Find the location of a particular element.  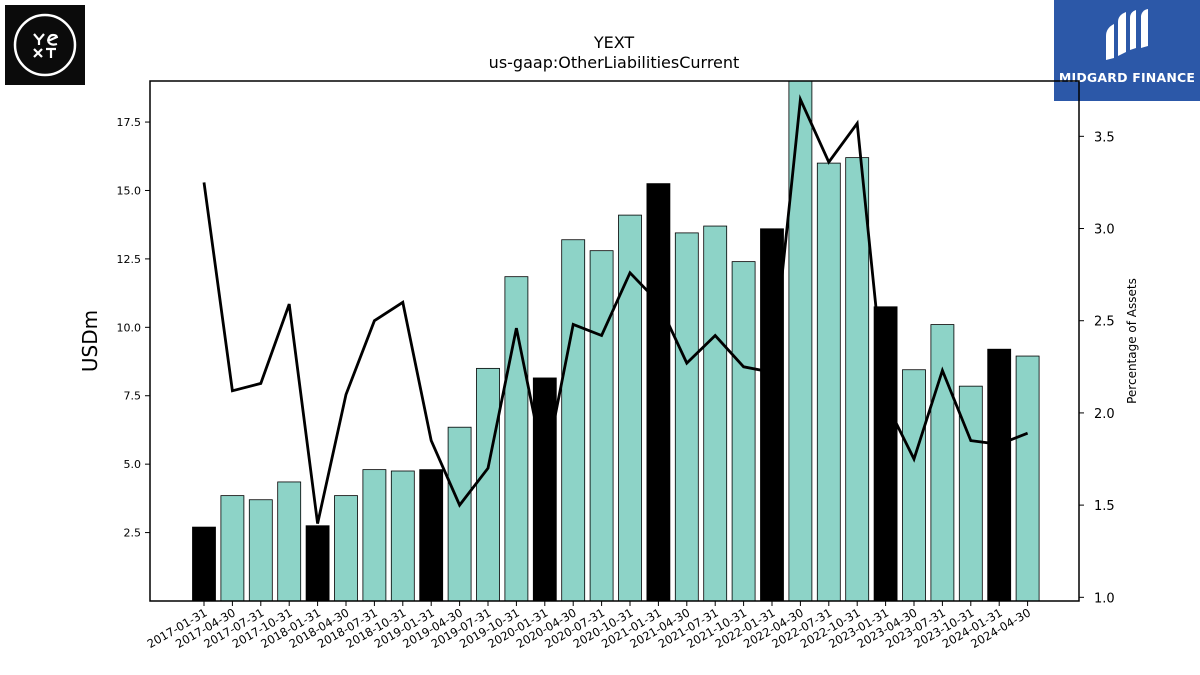

right-tick-label: 3.0 is located at coordinates (1104, 230).